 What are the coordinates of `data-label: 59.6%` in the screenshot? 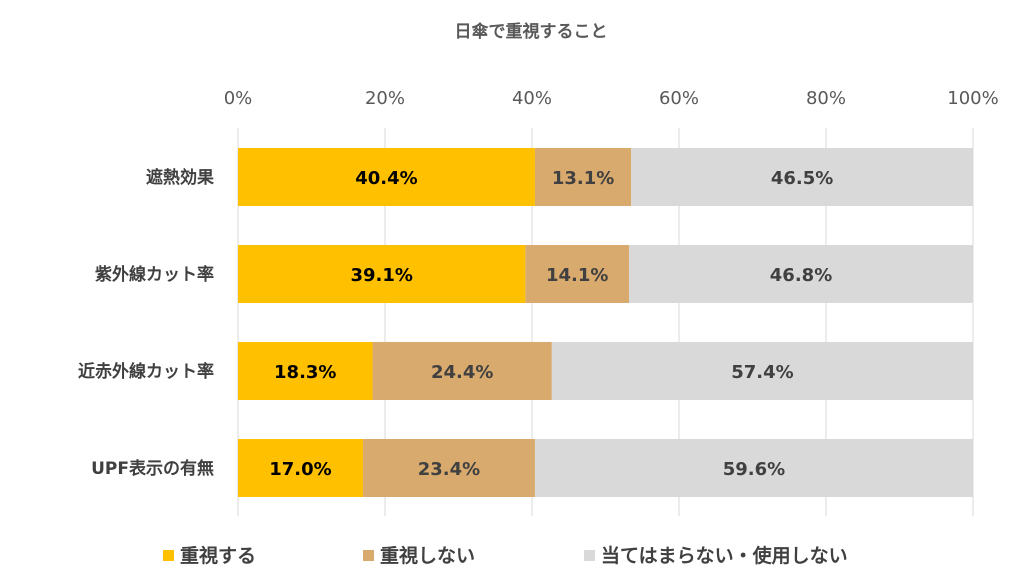 It's located at (754, 469).